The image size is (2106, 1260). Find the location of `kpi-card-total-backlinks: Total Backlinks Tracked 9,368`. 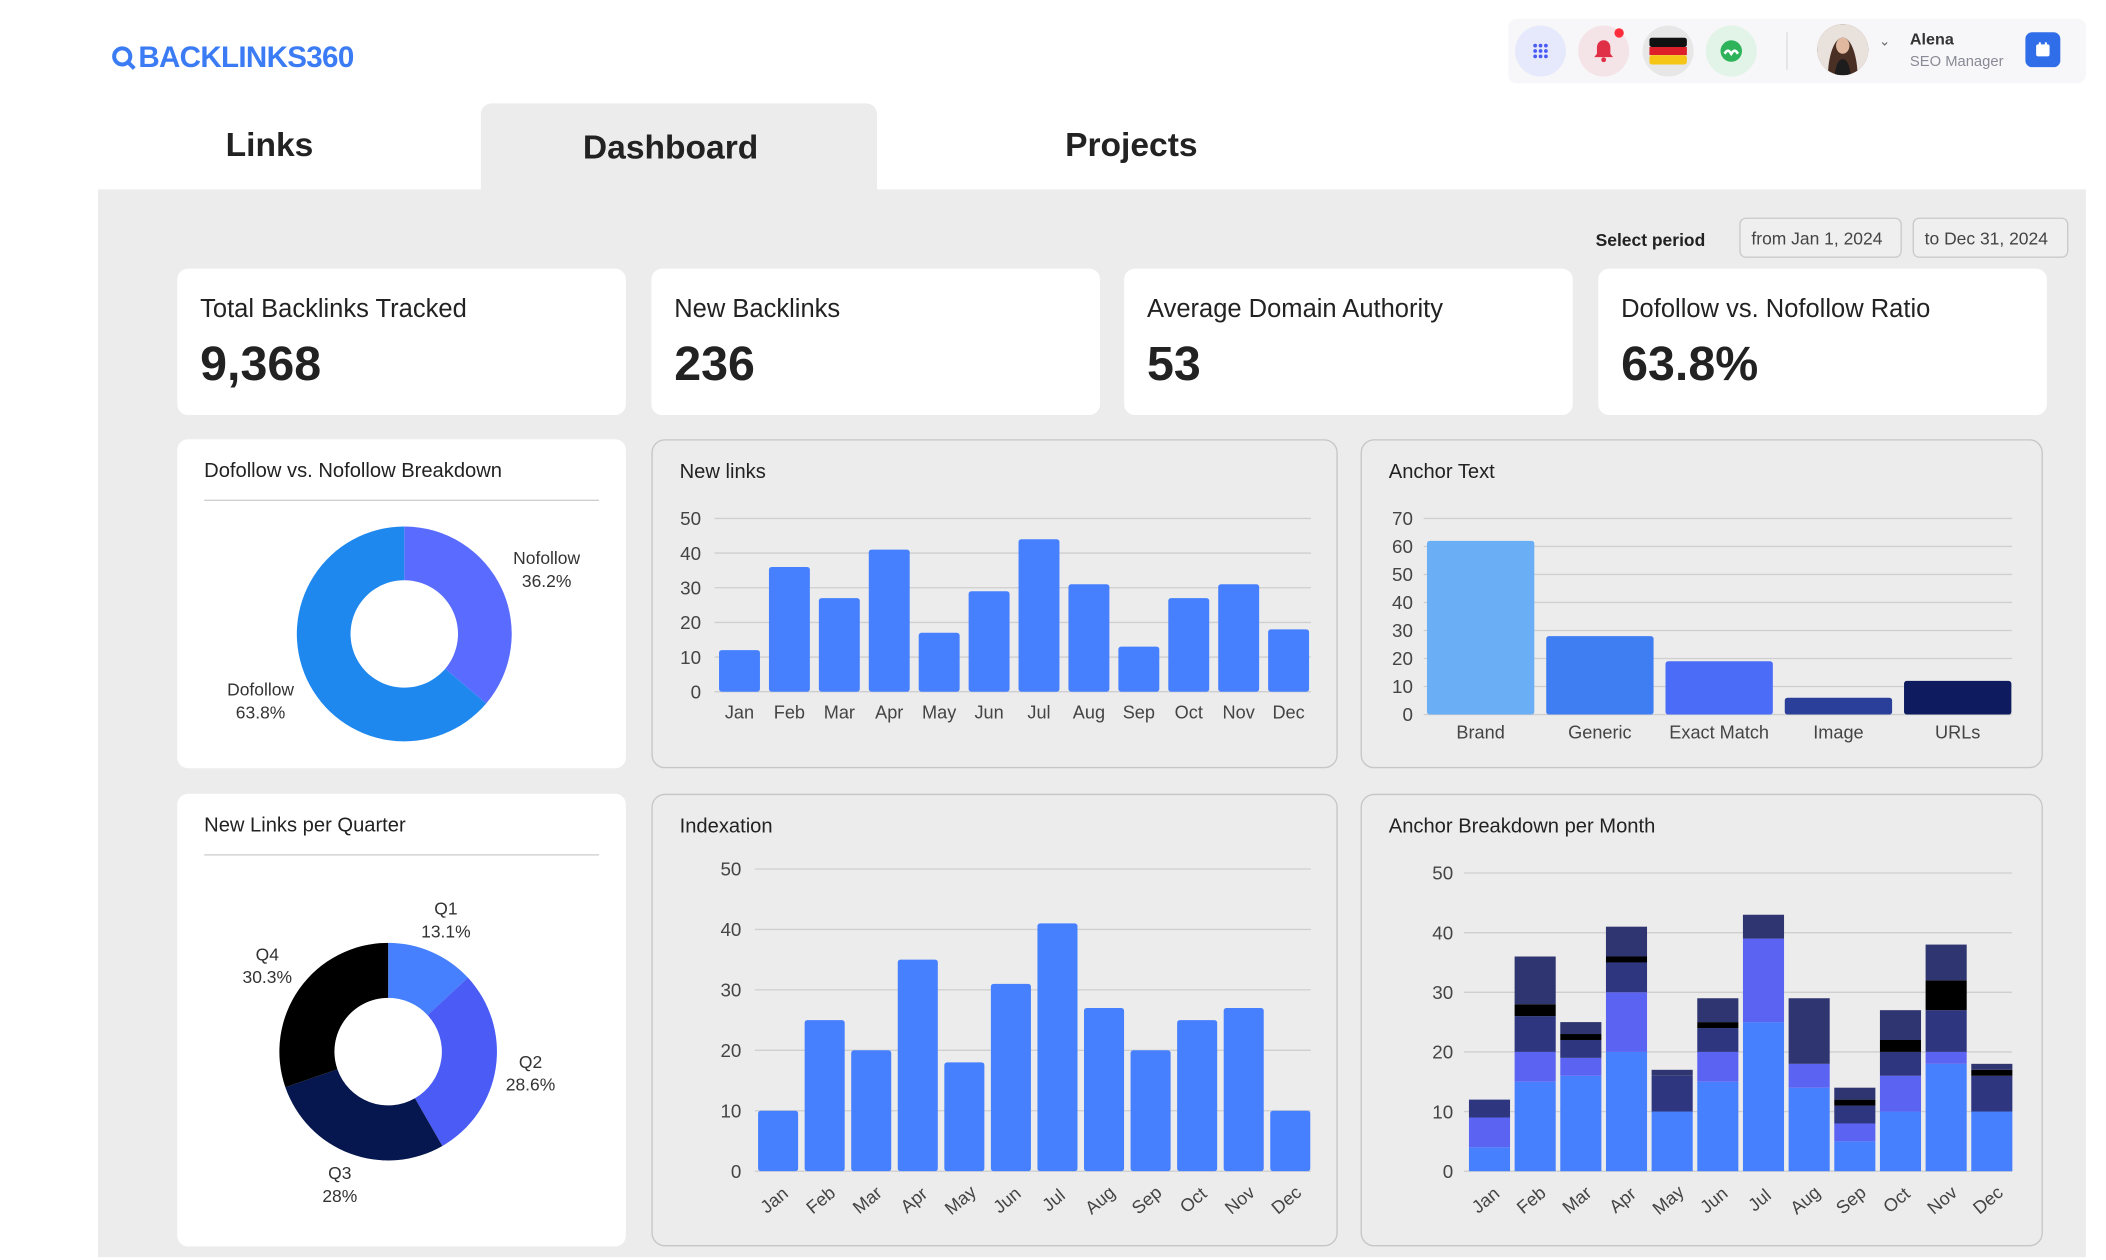

kpi-card-total-backlinks: Total Backlinks Tracked 9,368 is located at coordinates (401, 342).